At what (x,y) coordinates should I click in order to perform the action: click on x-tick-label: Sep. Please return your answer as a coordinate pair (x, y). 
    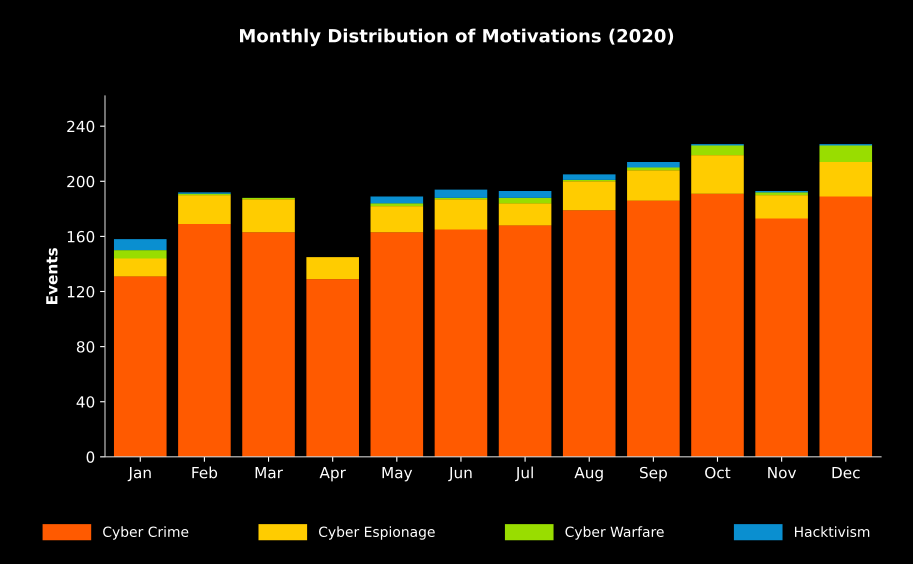
    Looking at the image, I should click on (653, 474).